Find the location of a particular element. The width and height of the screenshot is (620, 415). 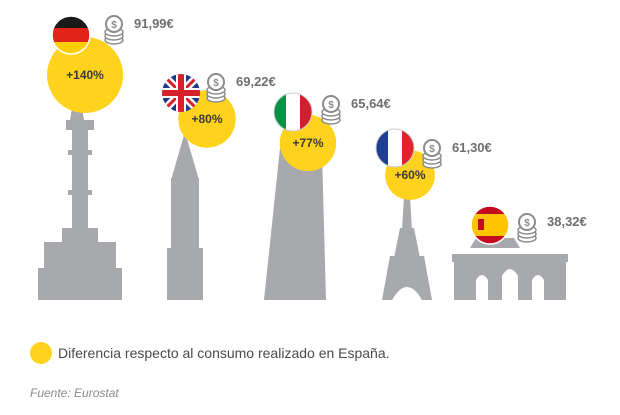

germany-flag-icon is located at coordinates (71, 35).